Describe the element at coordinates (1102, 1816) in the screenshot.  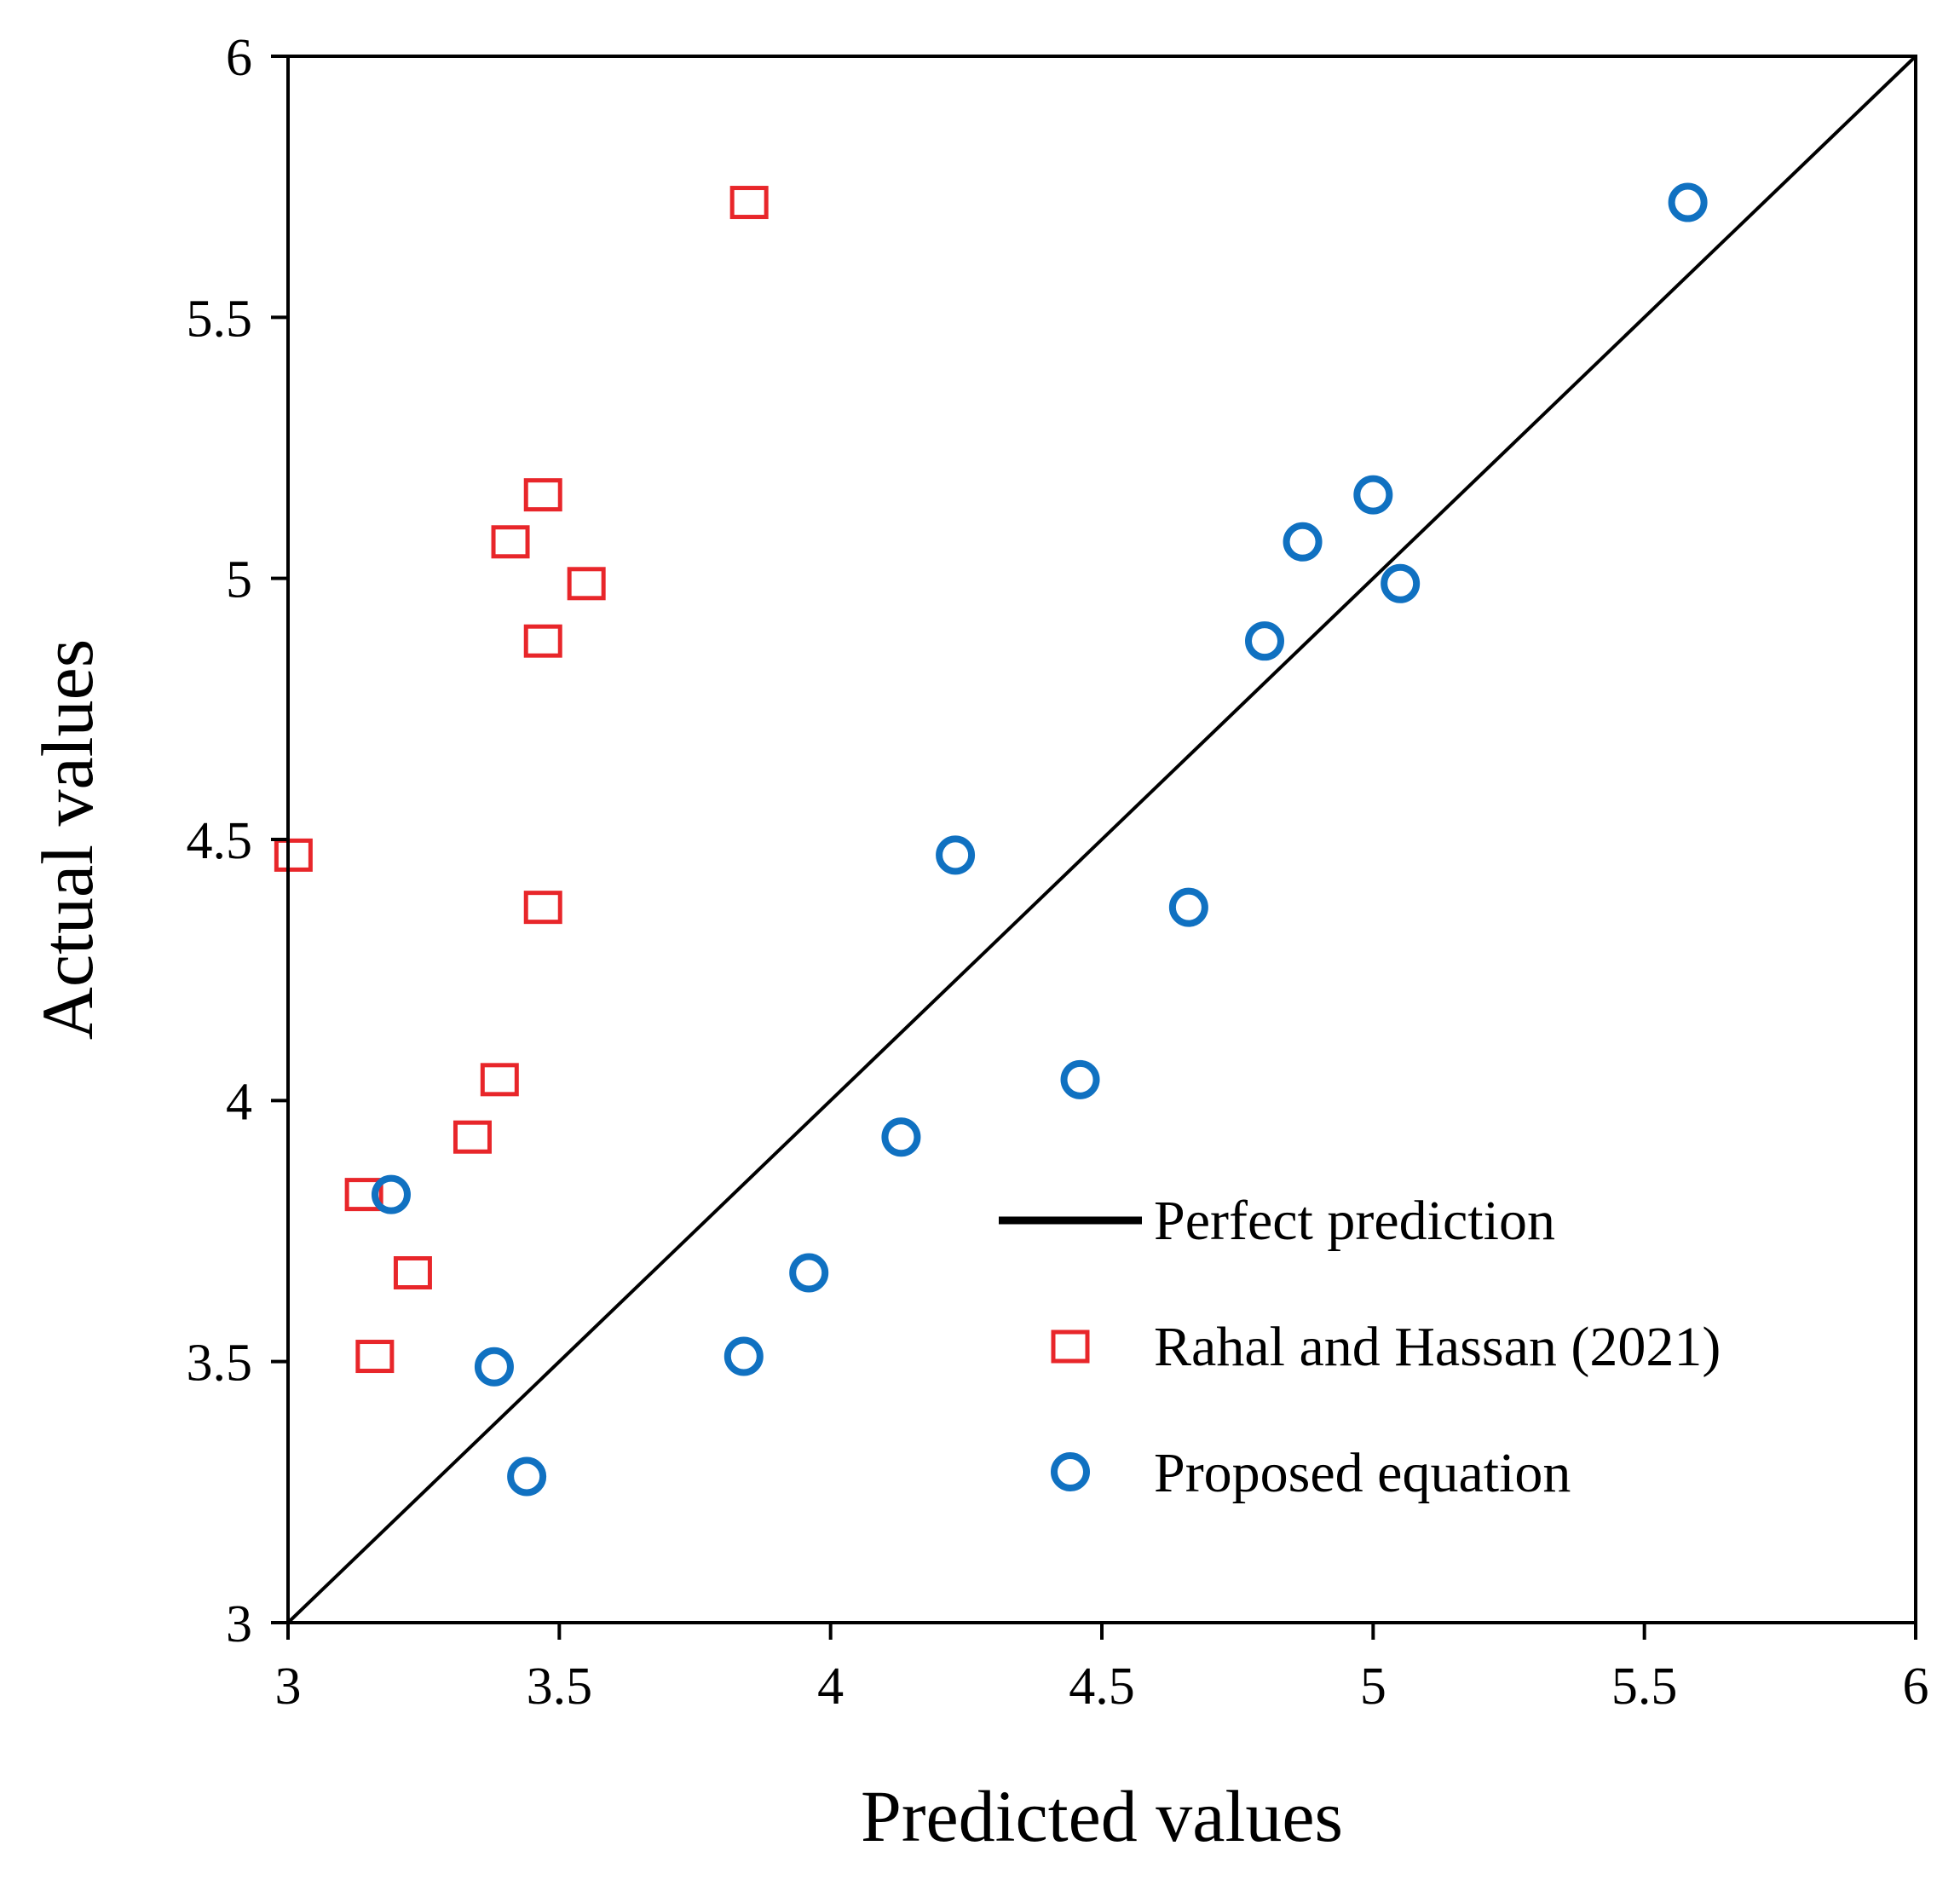
I see `x-axis-title: Predicted values` at that location.